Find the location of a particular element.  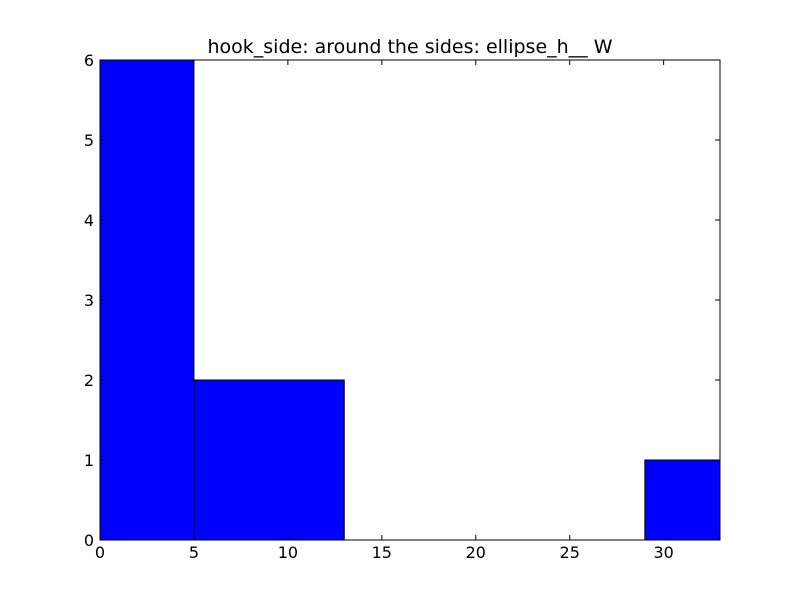

y-tick-label-5: 5 is located at coordinates (89, 140).